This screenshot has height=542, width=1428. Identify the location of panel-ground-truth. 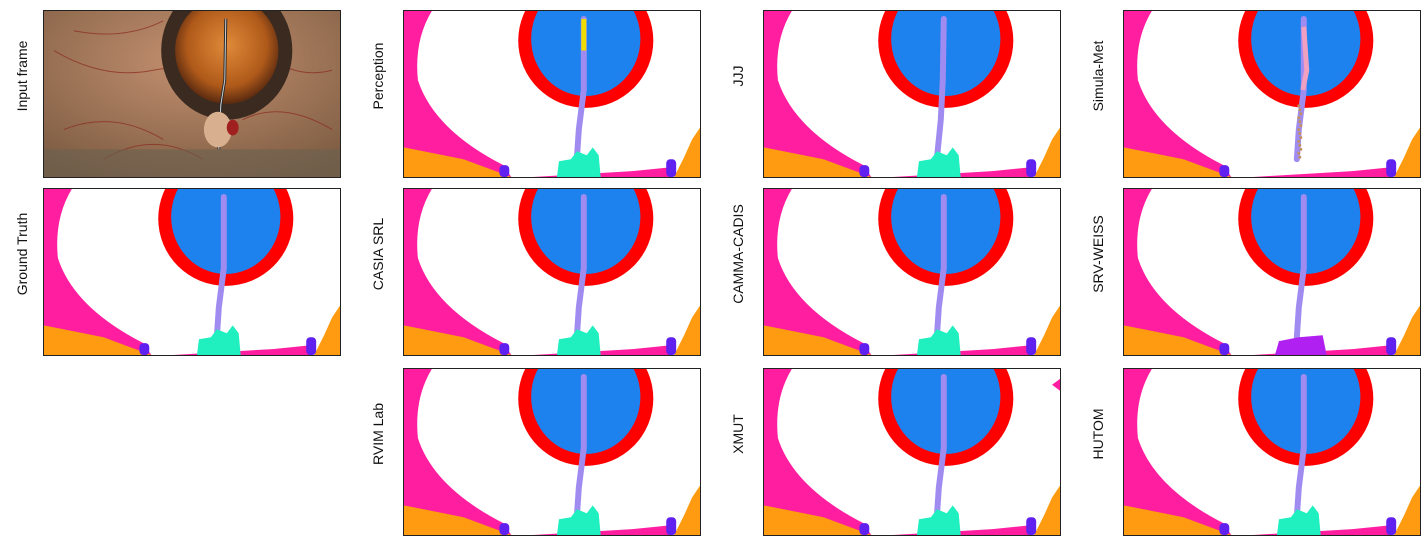
(192, 272).